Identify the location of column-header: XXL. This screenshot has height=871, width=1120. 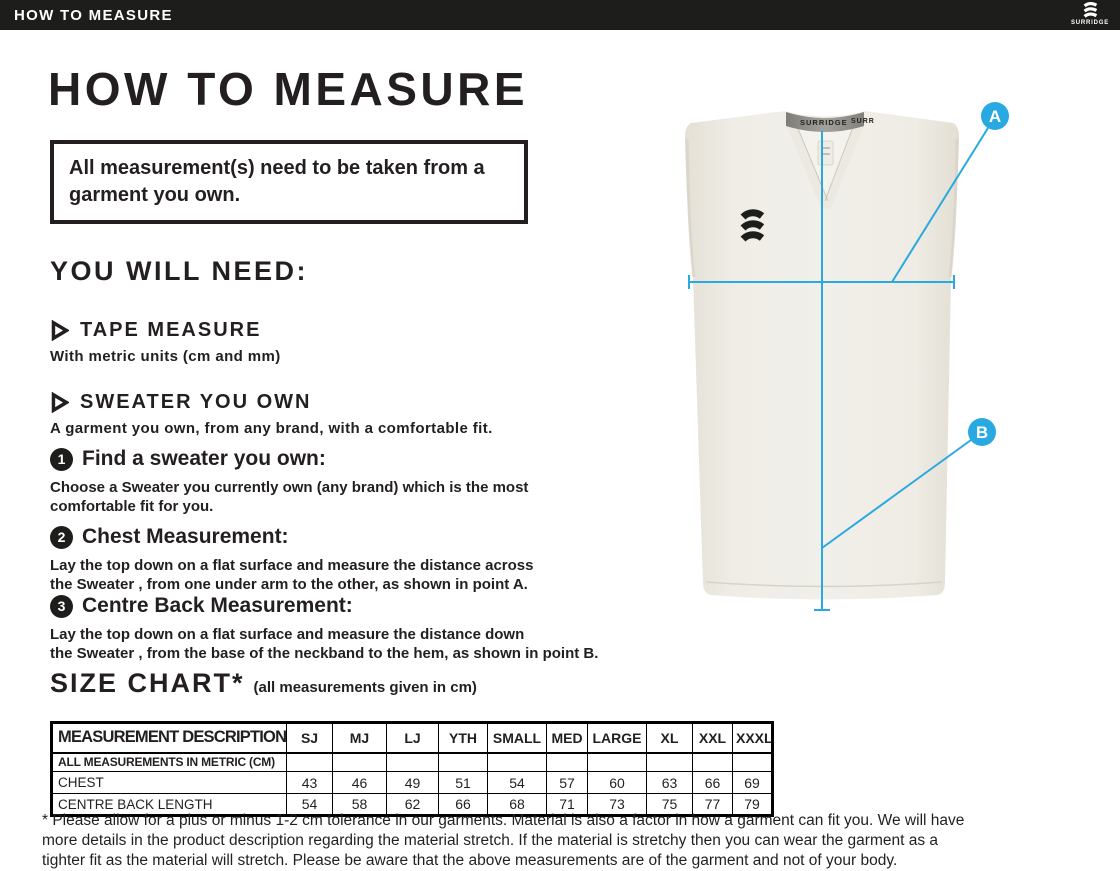
(712, 738).